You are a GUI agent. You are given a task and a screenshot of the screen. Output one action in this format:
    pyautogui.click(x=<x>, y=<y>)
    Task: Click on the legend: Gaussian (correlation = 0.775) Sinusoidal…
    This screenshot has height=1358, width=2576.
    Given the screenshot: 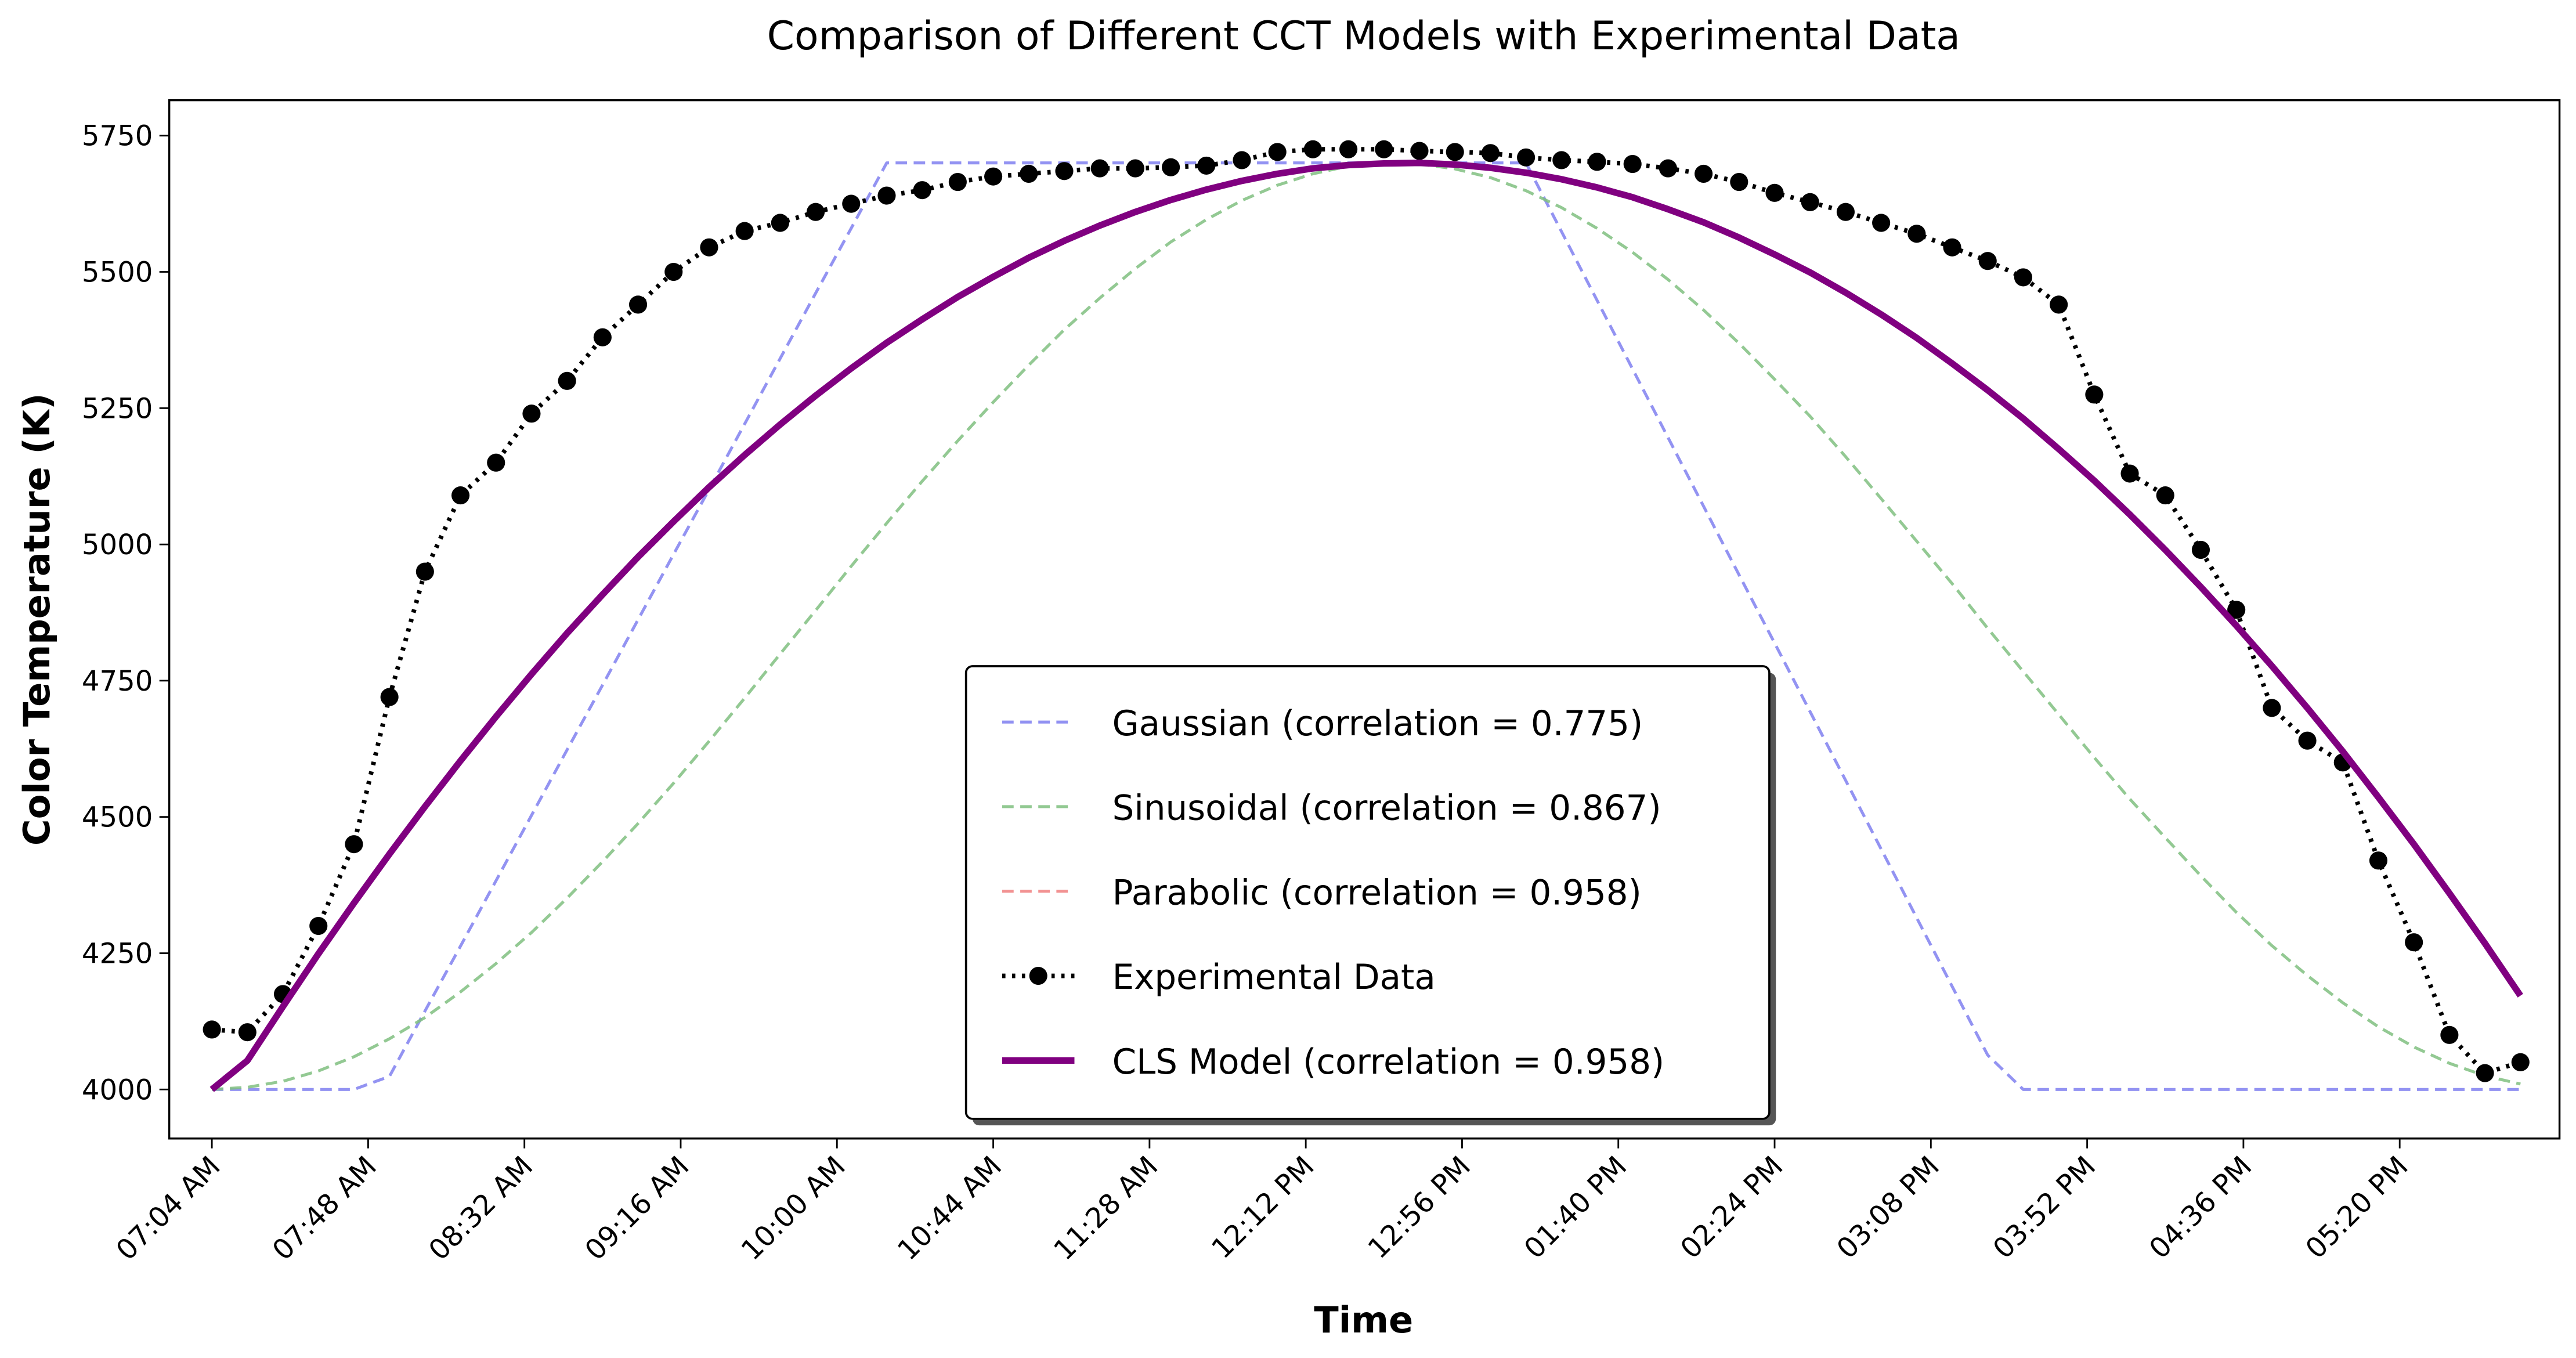 What is the action you would take?
    pyautogui.click(x=1370, y=896)
    